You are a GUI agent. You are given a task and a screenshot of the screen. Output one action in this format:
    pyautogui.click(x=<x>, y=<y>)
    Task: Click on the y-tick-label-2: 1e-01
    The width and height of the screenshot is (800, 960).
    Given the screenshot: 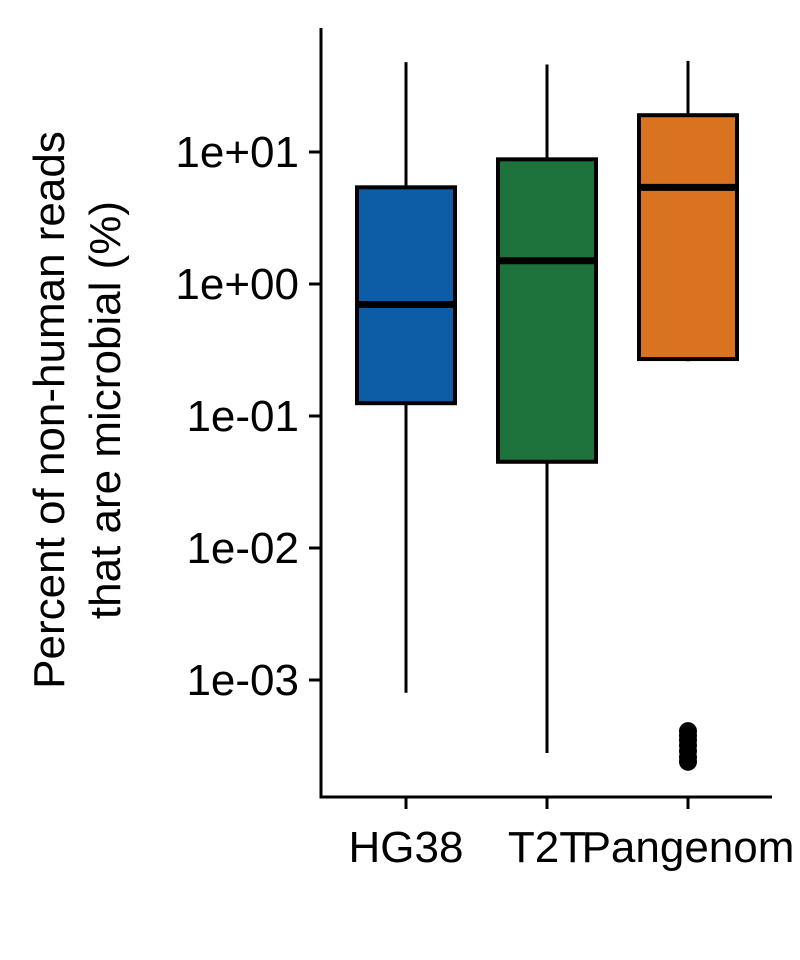 What is the action you would take?
    pyautogui.click(x=242, y=416)
    